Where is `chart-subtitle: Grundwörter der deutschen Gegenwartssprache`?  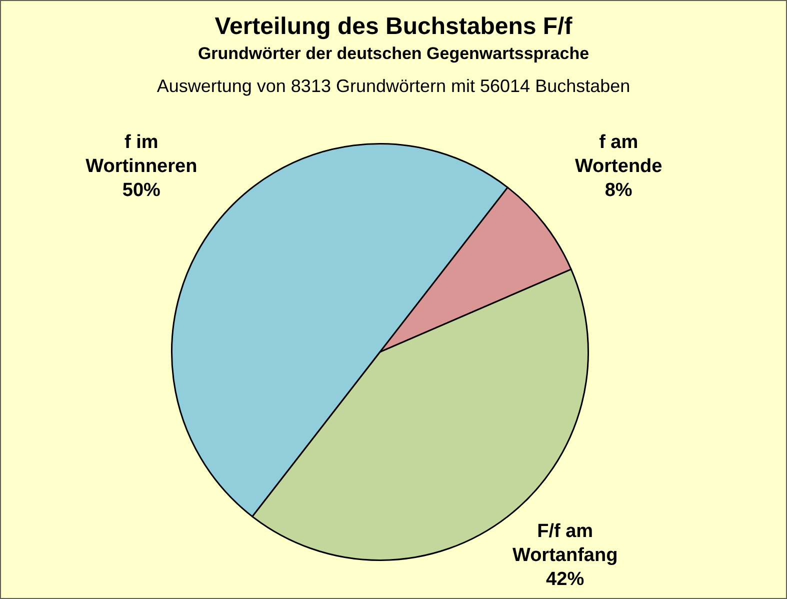
chart-subtitle: Grundwörter der deutschen Gegenwartssprache is located at coordinates (393, 54).